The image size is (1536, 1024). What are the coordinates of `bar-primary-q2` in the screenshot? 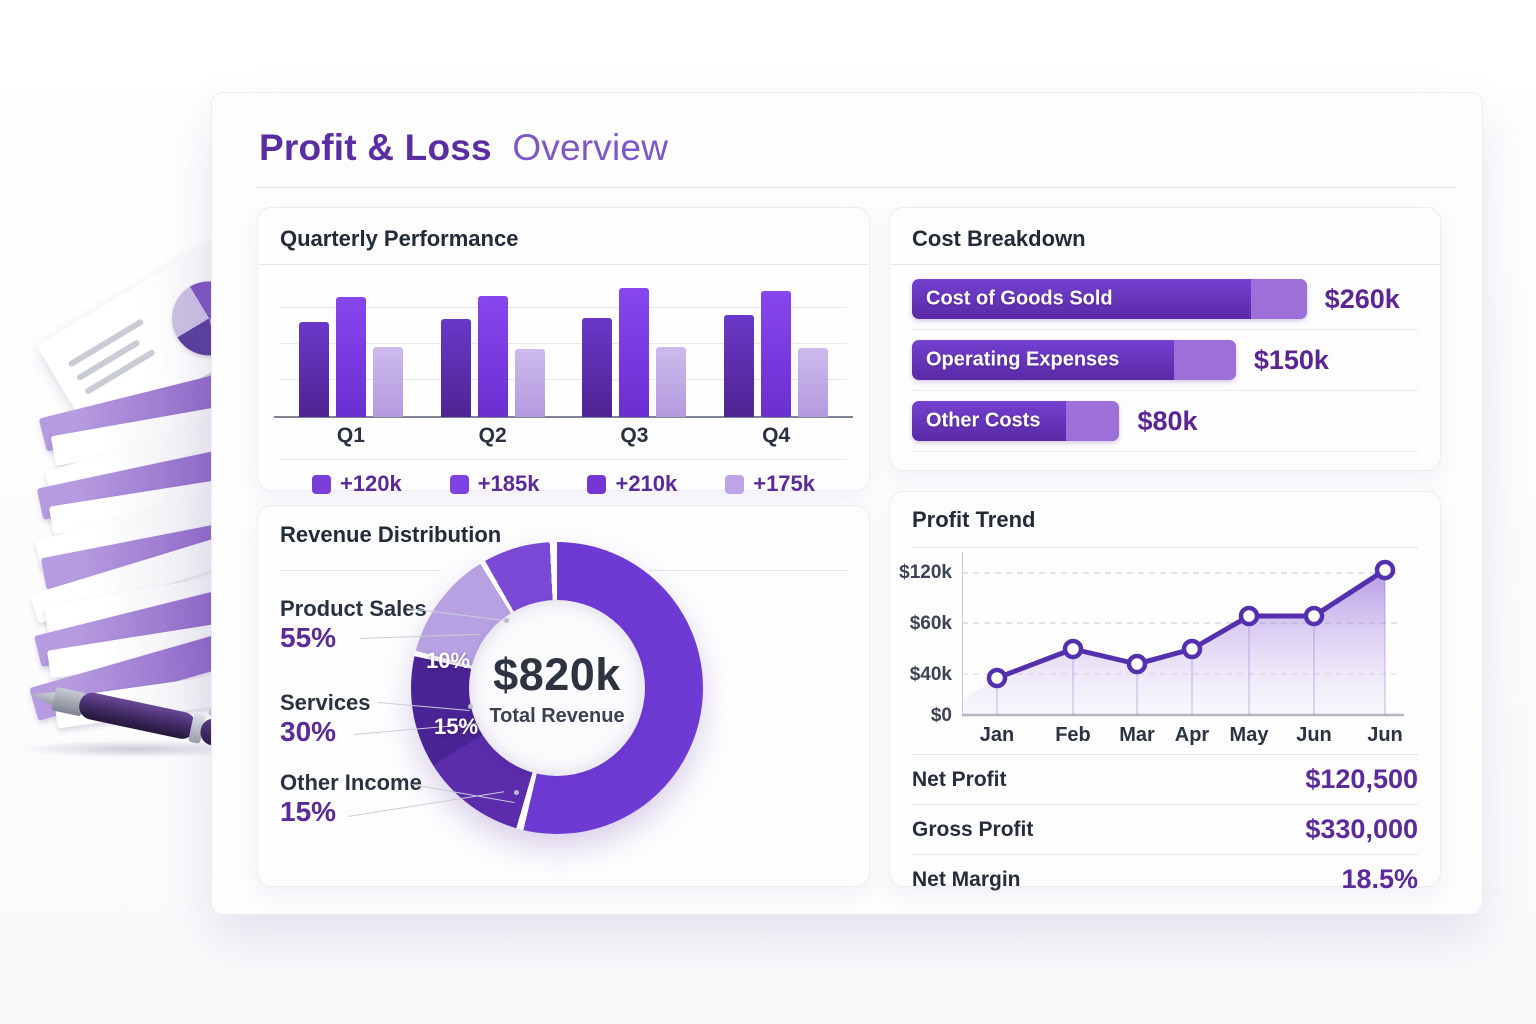 It's located at (455, 368).